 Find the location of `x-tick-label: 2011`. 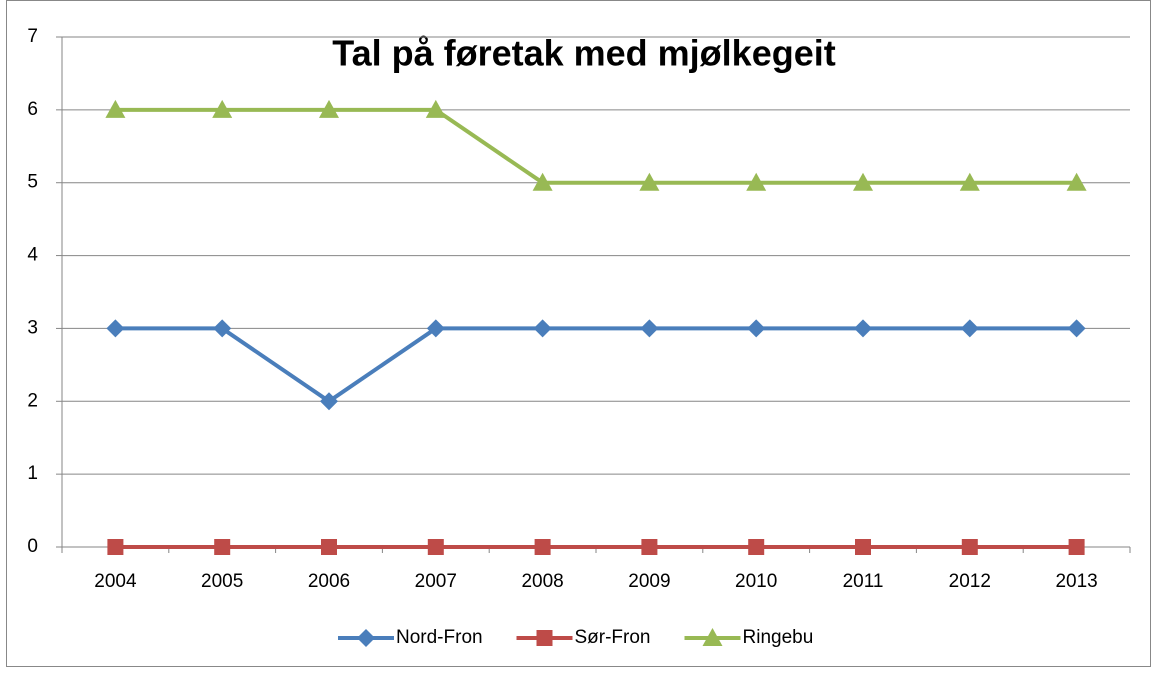

x-tick-label: 2011 is located at coordinates (863, 581).